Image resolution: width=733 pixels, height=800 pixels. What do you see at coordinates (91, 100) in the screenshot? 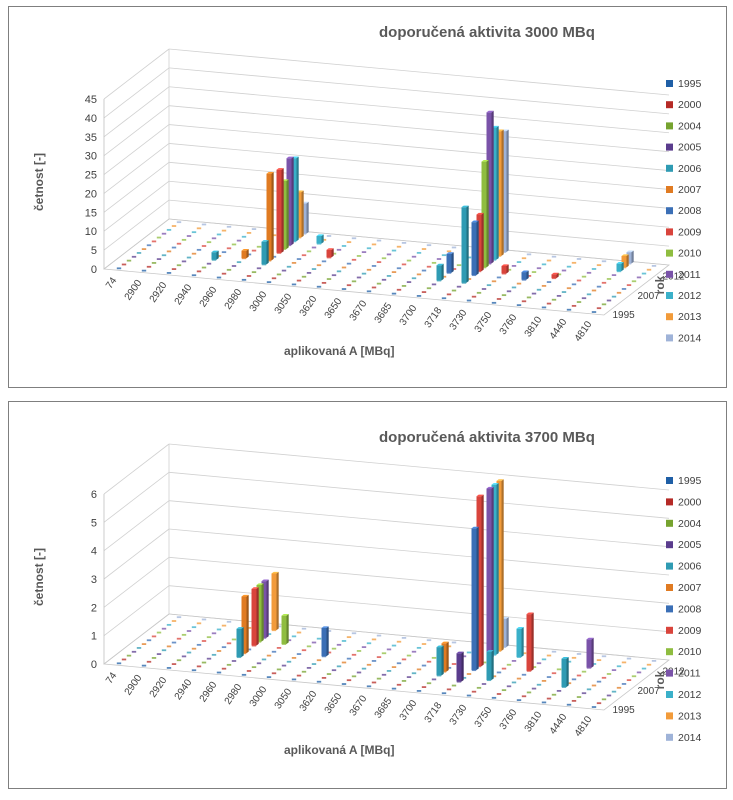
I see `y-tick-label: 45` at bounding box center [91, 100].